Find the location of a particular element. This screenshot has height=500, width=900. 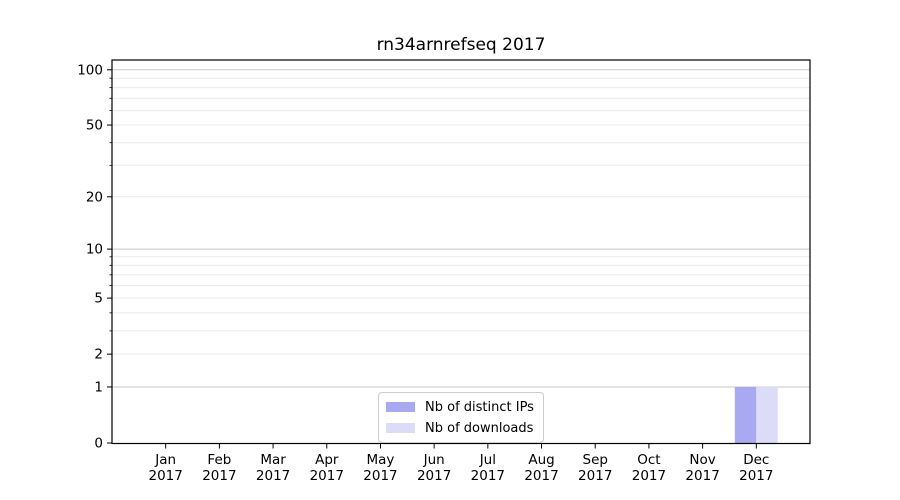

x-tick-label: Jan 2017 is located at coordinates (166, 468).